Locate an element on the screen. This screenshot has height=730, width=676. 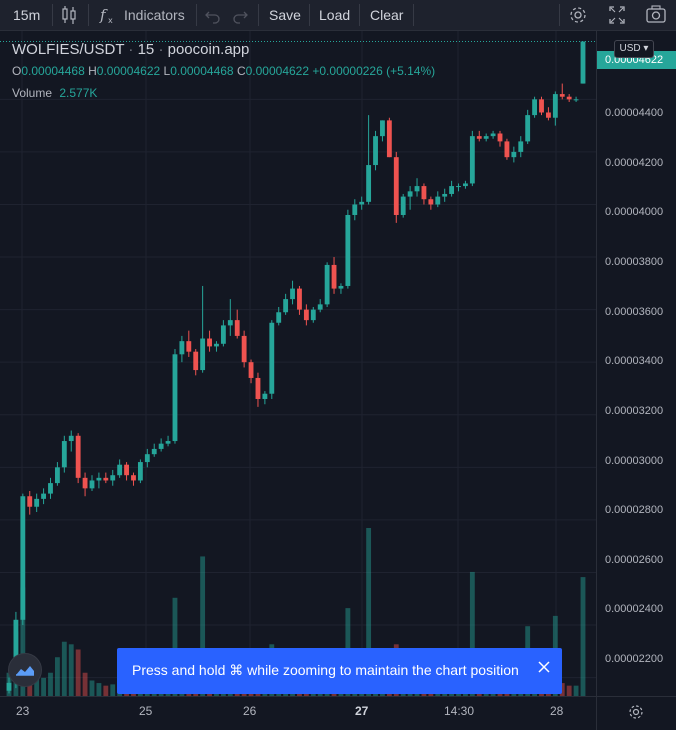
change-value: +0.00000226 (+5.14%) is located at coordinates (374, 71).